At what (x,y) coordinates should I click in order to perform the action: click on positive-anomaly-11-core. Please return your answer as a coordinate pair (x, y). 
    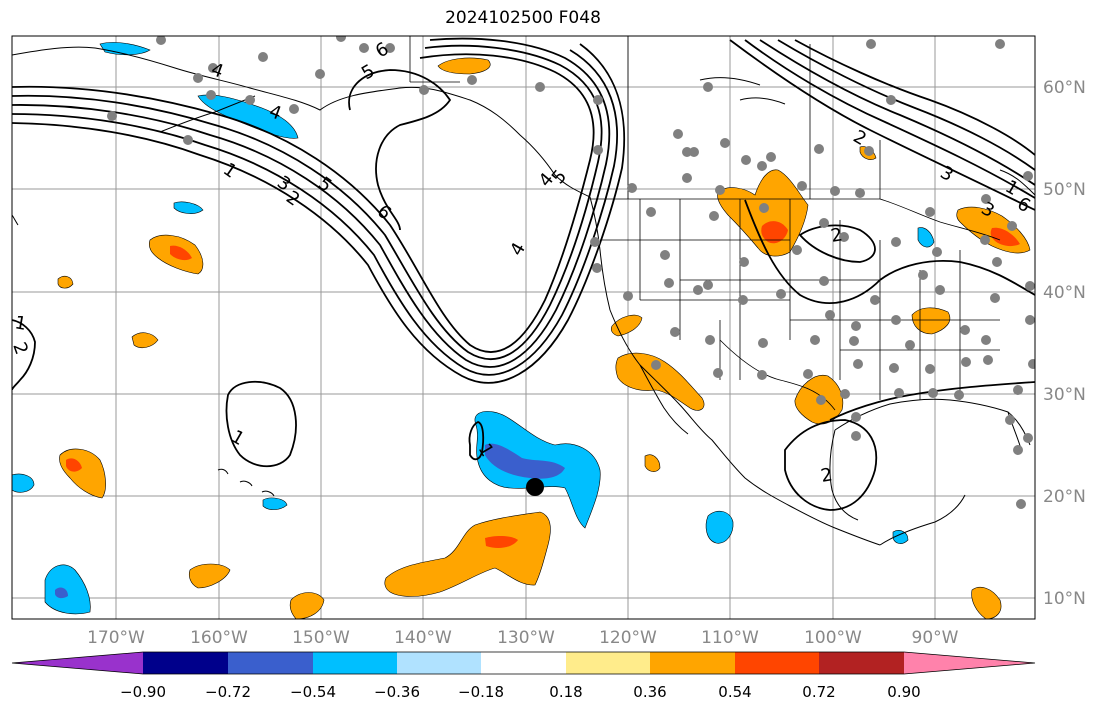
    Looking at the image, I should click on (774, 232).